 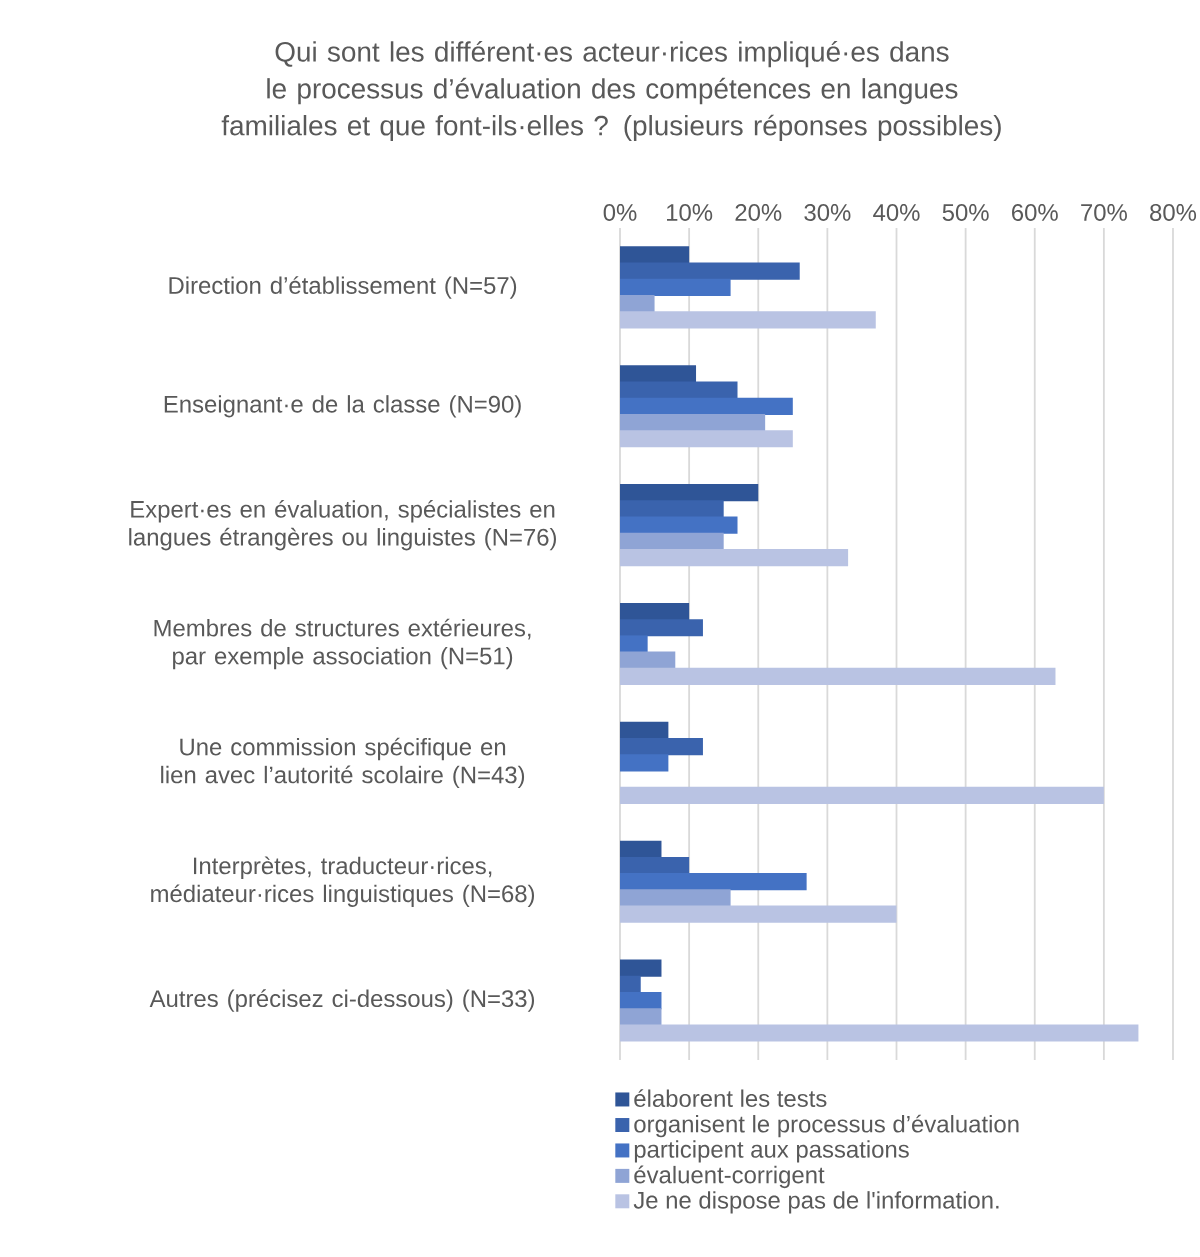 I want to click on legend-label: participent aux passations, so click(x=771, y=1151).